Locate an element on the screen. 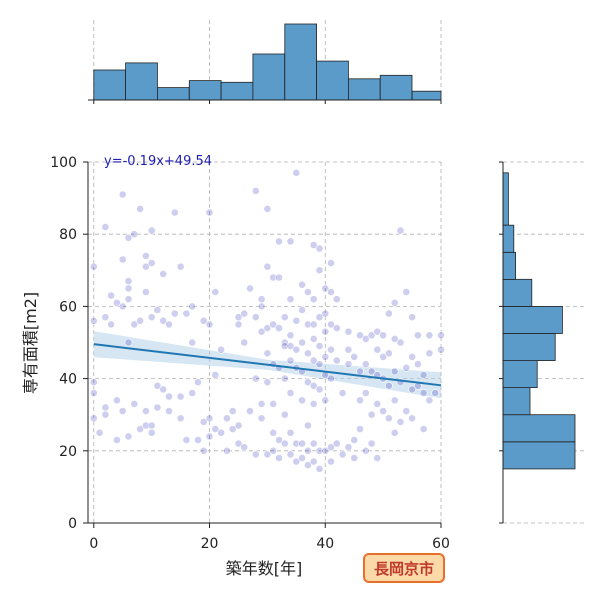  regression-line-group is located at coordinates (267, 365).